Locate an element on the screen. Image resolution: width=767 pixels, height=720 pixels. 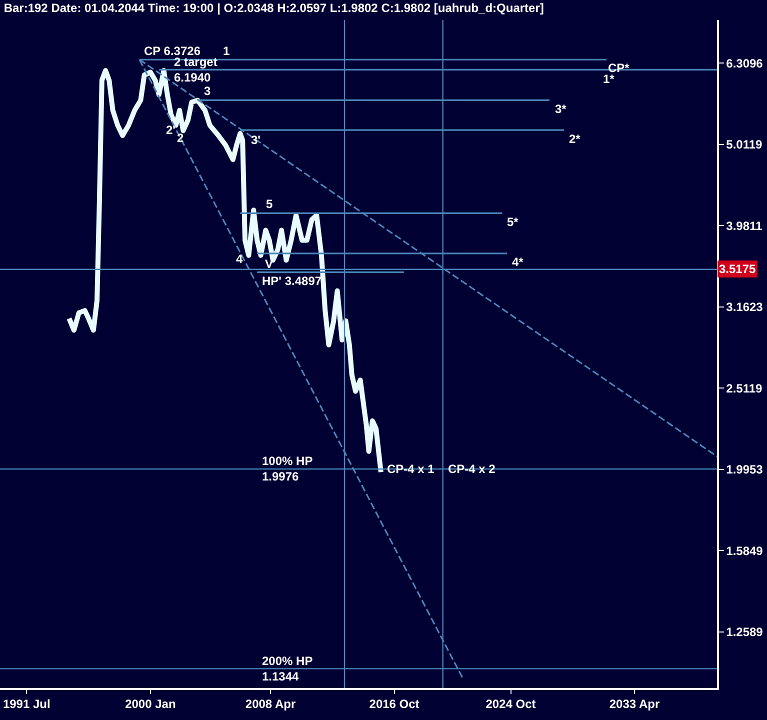
annotation: CP-4 x 1 is located at coordinates (411, 469).